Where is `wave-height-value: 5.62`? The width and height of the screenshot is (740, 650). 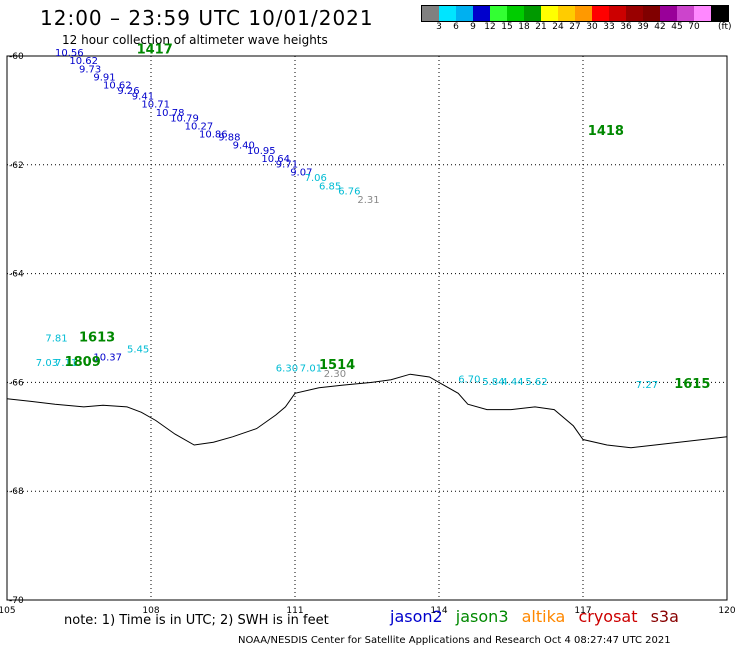
wave-height-value: 5.62 is located at coordinates (536, 382).